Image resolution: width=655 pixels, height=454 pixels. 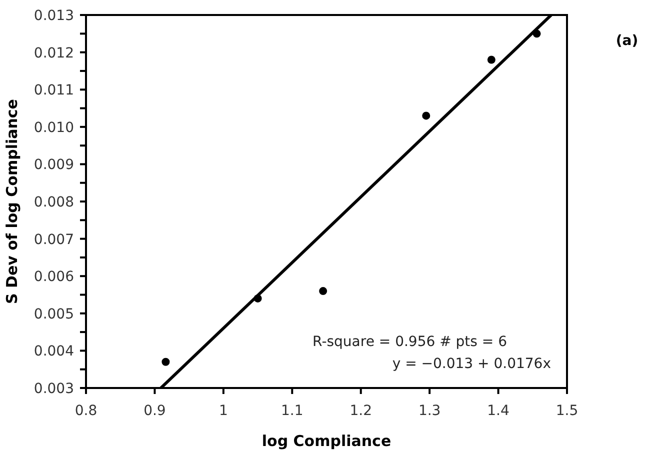 I want to click on y-tick-label: 0.010, so click(x=54, y=128).